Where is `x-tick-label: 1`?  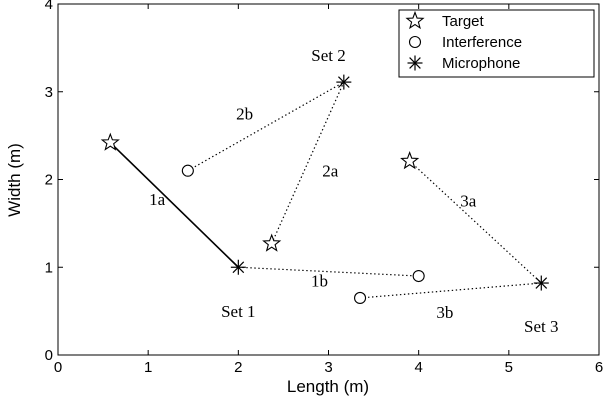 x-tick-label: 1 is located at coordinates (148, 367).